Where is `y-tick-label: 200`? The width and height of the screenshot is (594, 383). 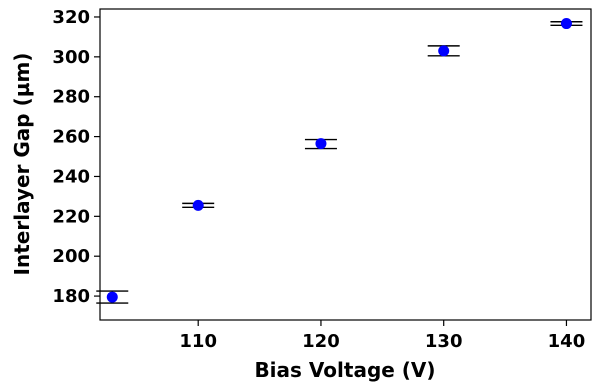 y-tick-label: 200 is located at coordinates (71, 256).